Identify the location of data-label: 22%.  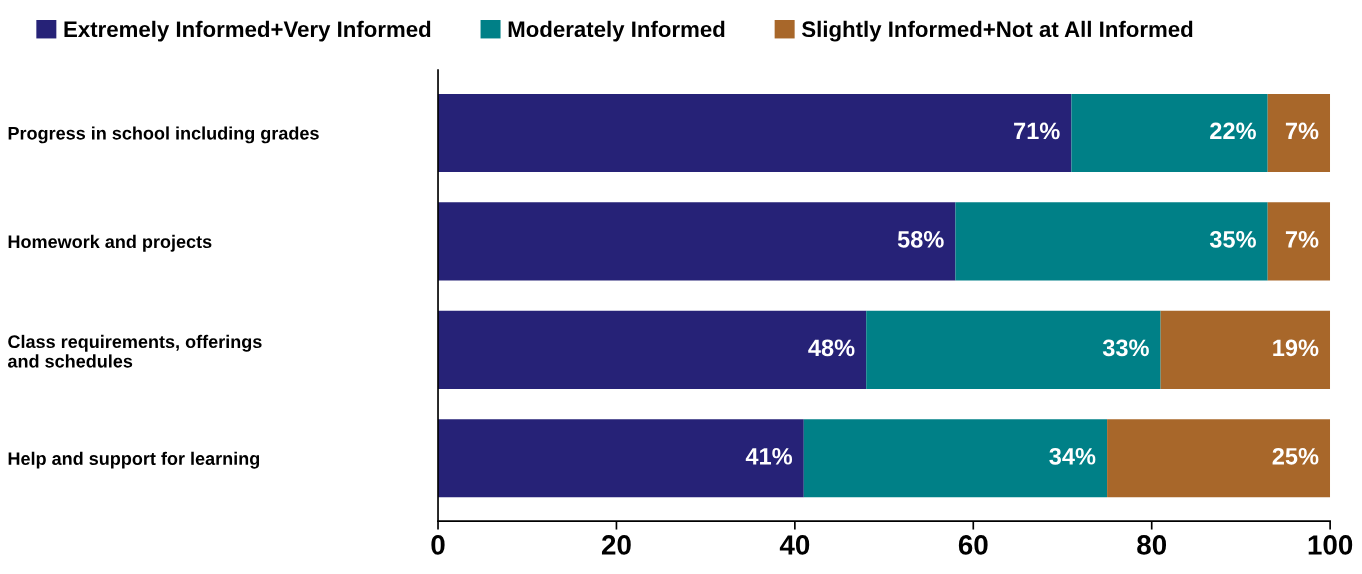
(1233, 131).